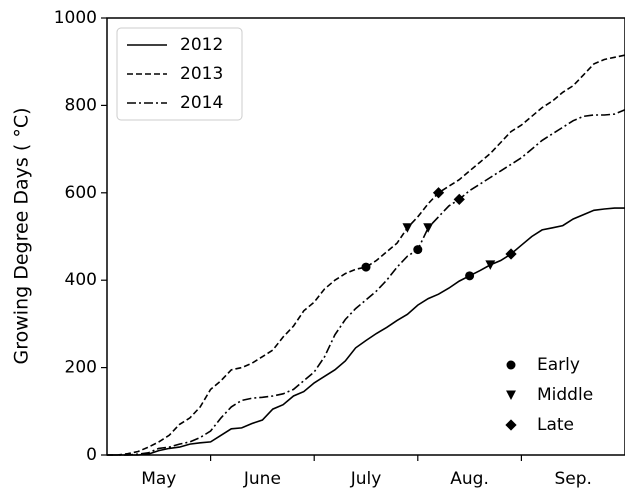 The width and height of the screenshot is (625, 490). What do you see at coordinates (572, 479) in the screenshot?
I see `x-tick-label: Sep.` at bounding box center [572, 479].